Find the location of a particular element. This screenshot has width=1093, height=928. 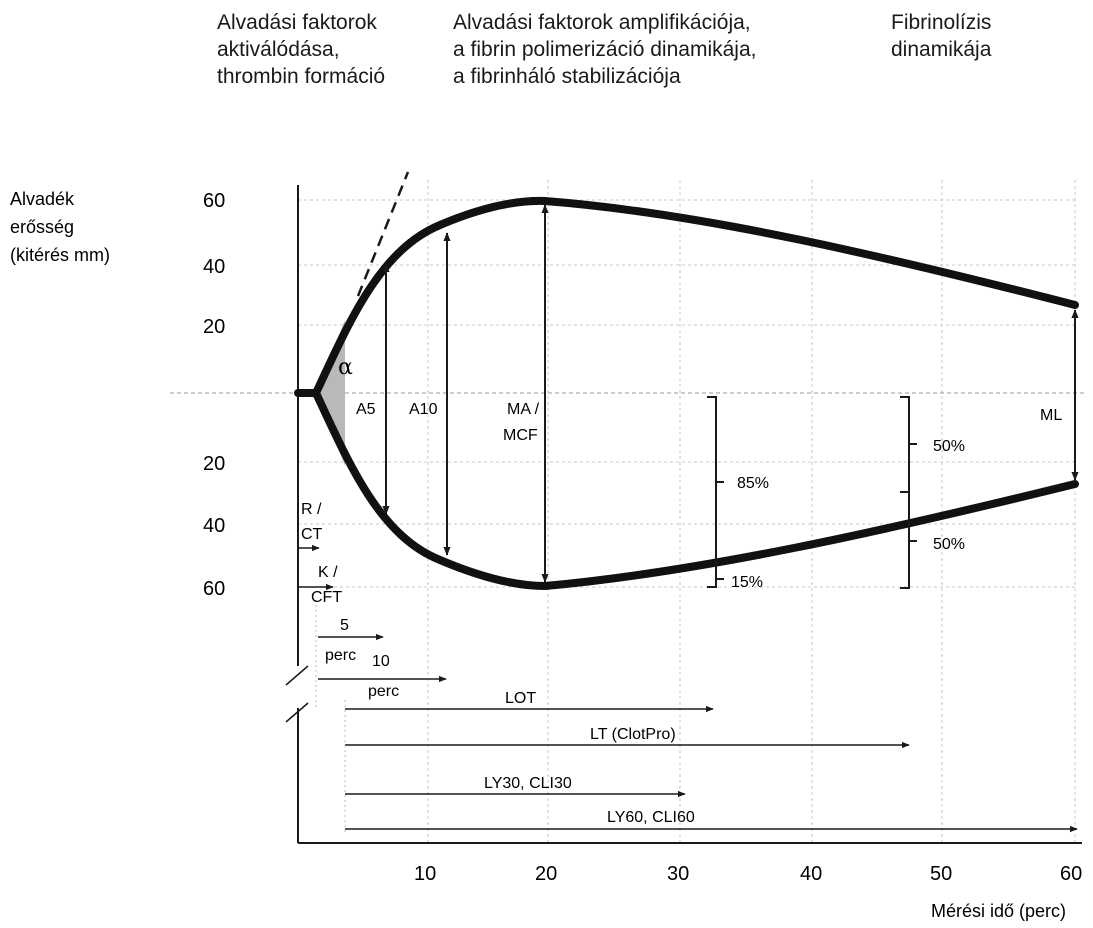

alpha-label: α is located at coordinates (345, 367).